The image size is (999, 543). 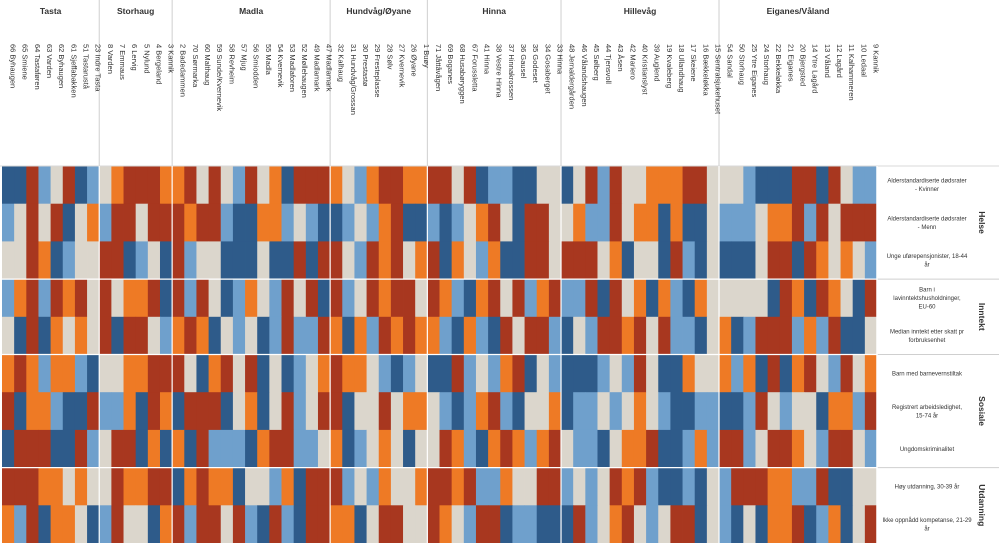 I want to click on category-label: Helse, so click(x=982, y=222).